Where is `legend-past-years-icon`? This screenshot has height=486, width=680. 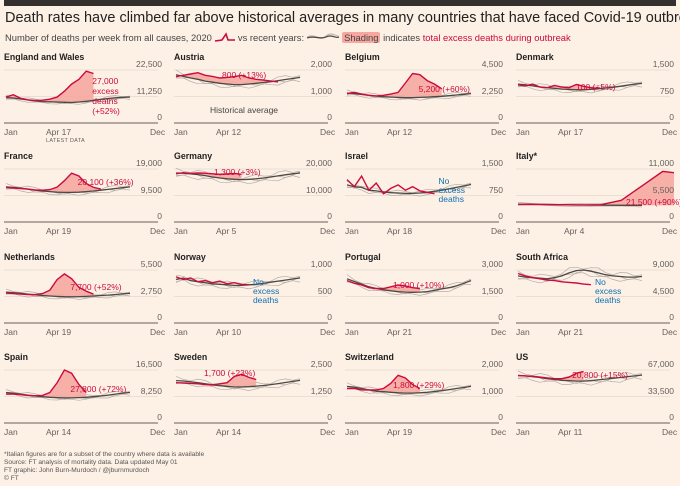 legend-past-years-icon is located at coordinates (323, 36).